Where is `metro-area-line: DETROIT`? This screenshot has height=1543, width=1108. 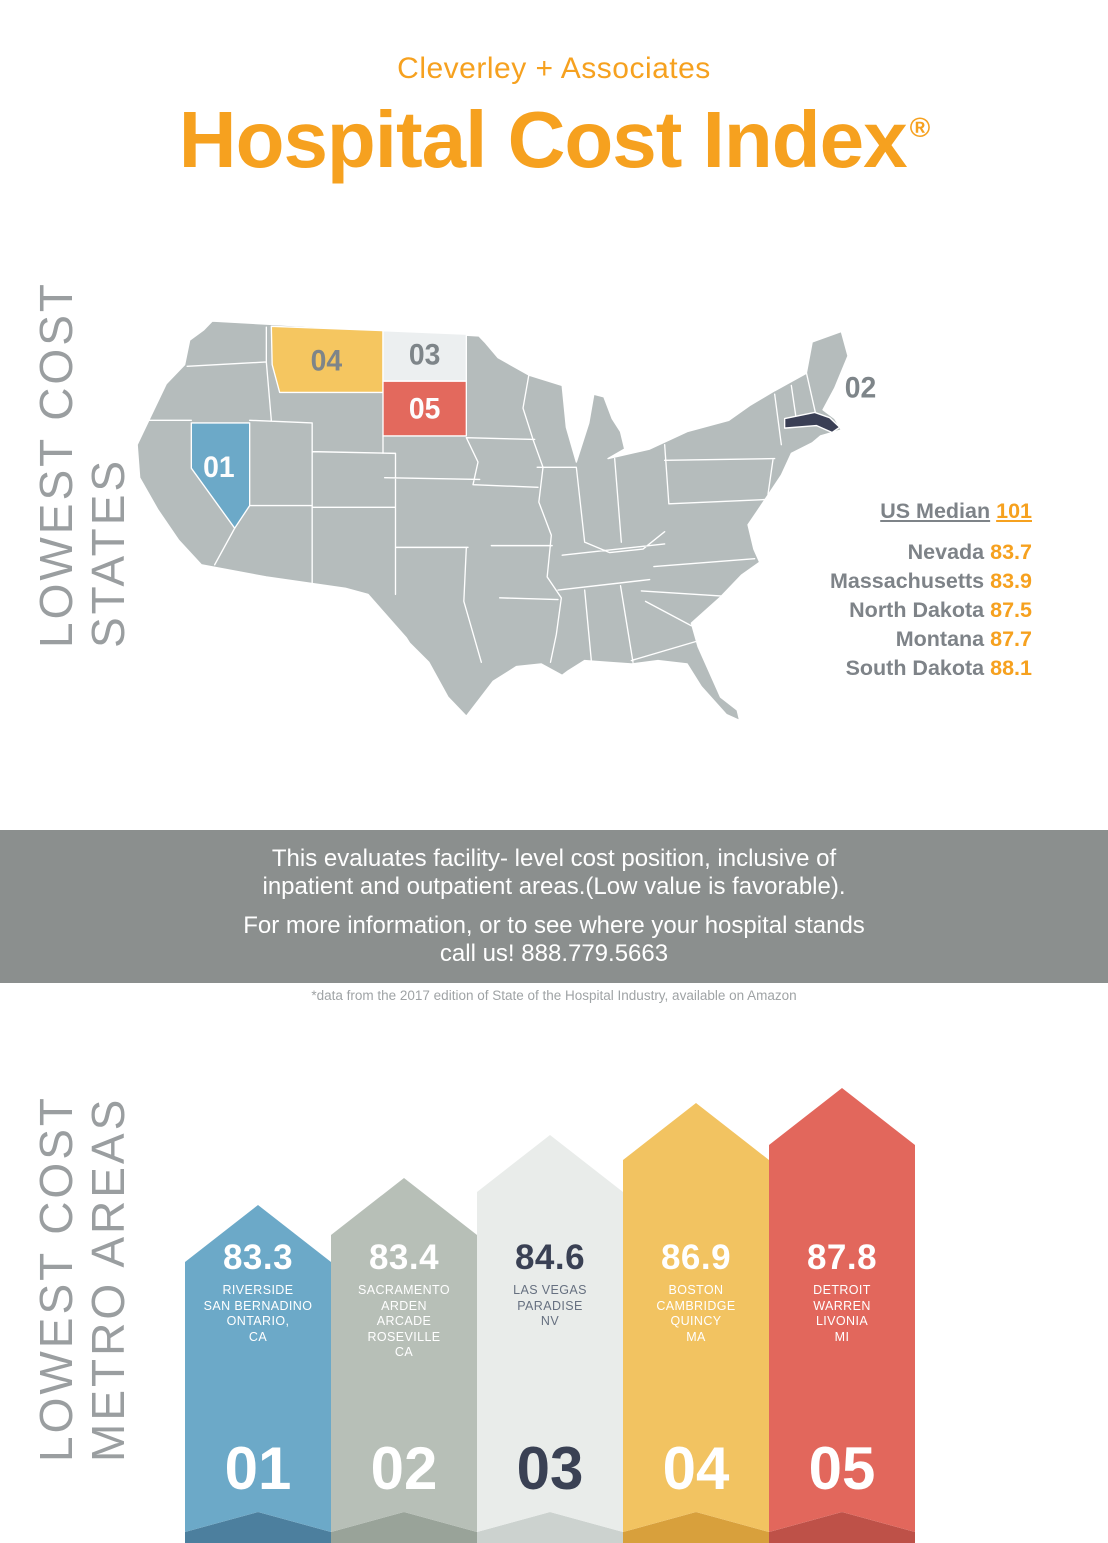 metro-area-line: DETROIT is located at coordinates (842, 1290).